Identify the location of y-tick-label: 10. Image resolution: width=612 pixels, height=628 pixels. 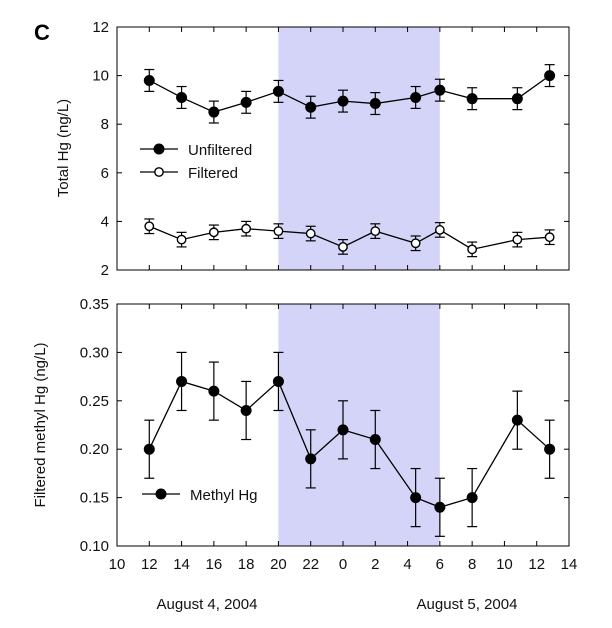
(100, 76).